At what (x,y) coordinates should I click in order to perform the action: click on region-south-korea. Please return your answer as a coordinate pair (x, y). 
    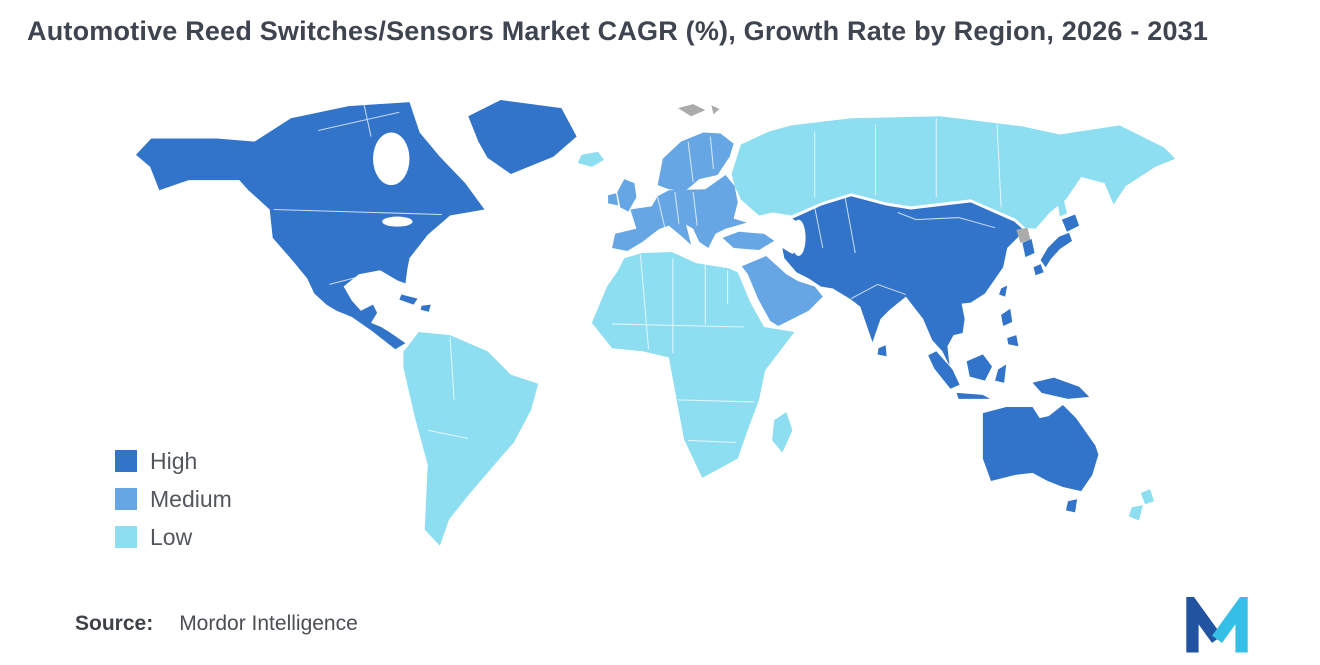
    Looking at the image, I should click on (1028, 248).